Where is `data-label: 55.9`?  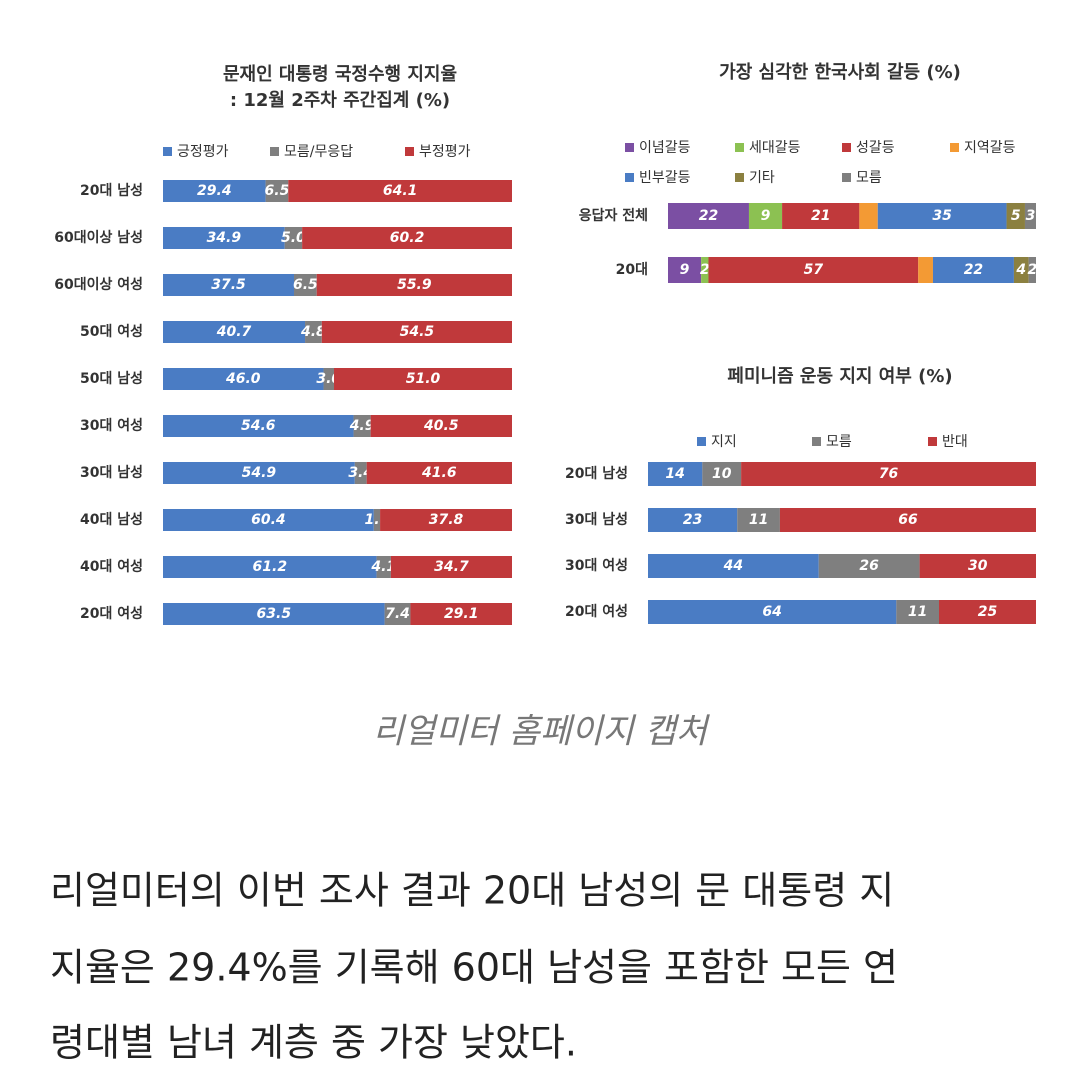
data-label: 55.9 is located at coordinates (414, 285).